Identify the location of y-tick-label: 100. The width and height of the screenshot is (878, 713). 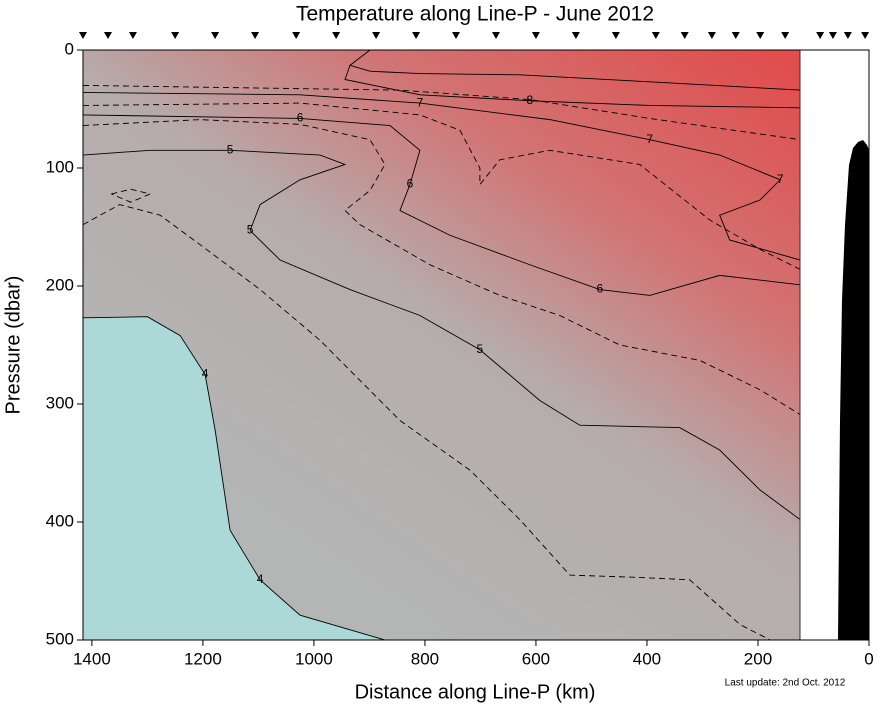
(60, 166).